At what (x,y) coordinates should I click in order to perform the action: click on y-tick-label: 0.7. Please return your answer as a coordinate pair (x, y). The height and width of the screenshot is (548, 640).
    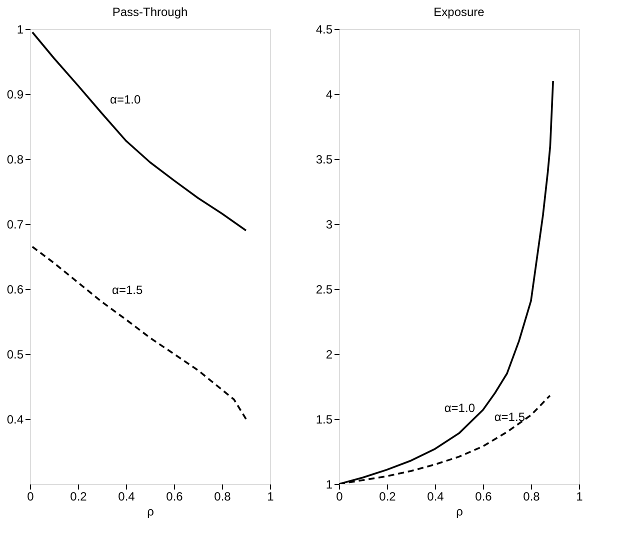
    Looking at the image, I should click on (15, 225).